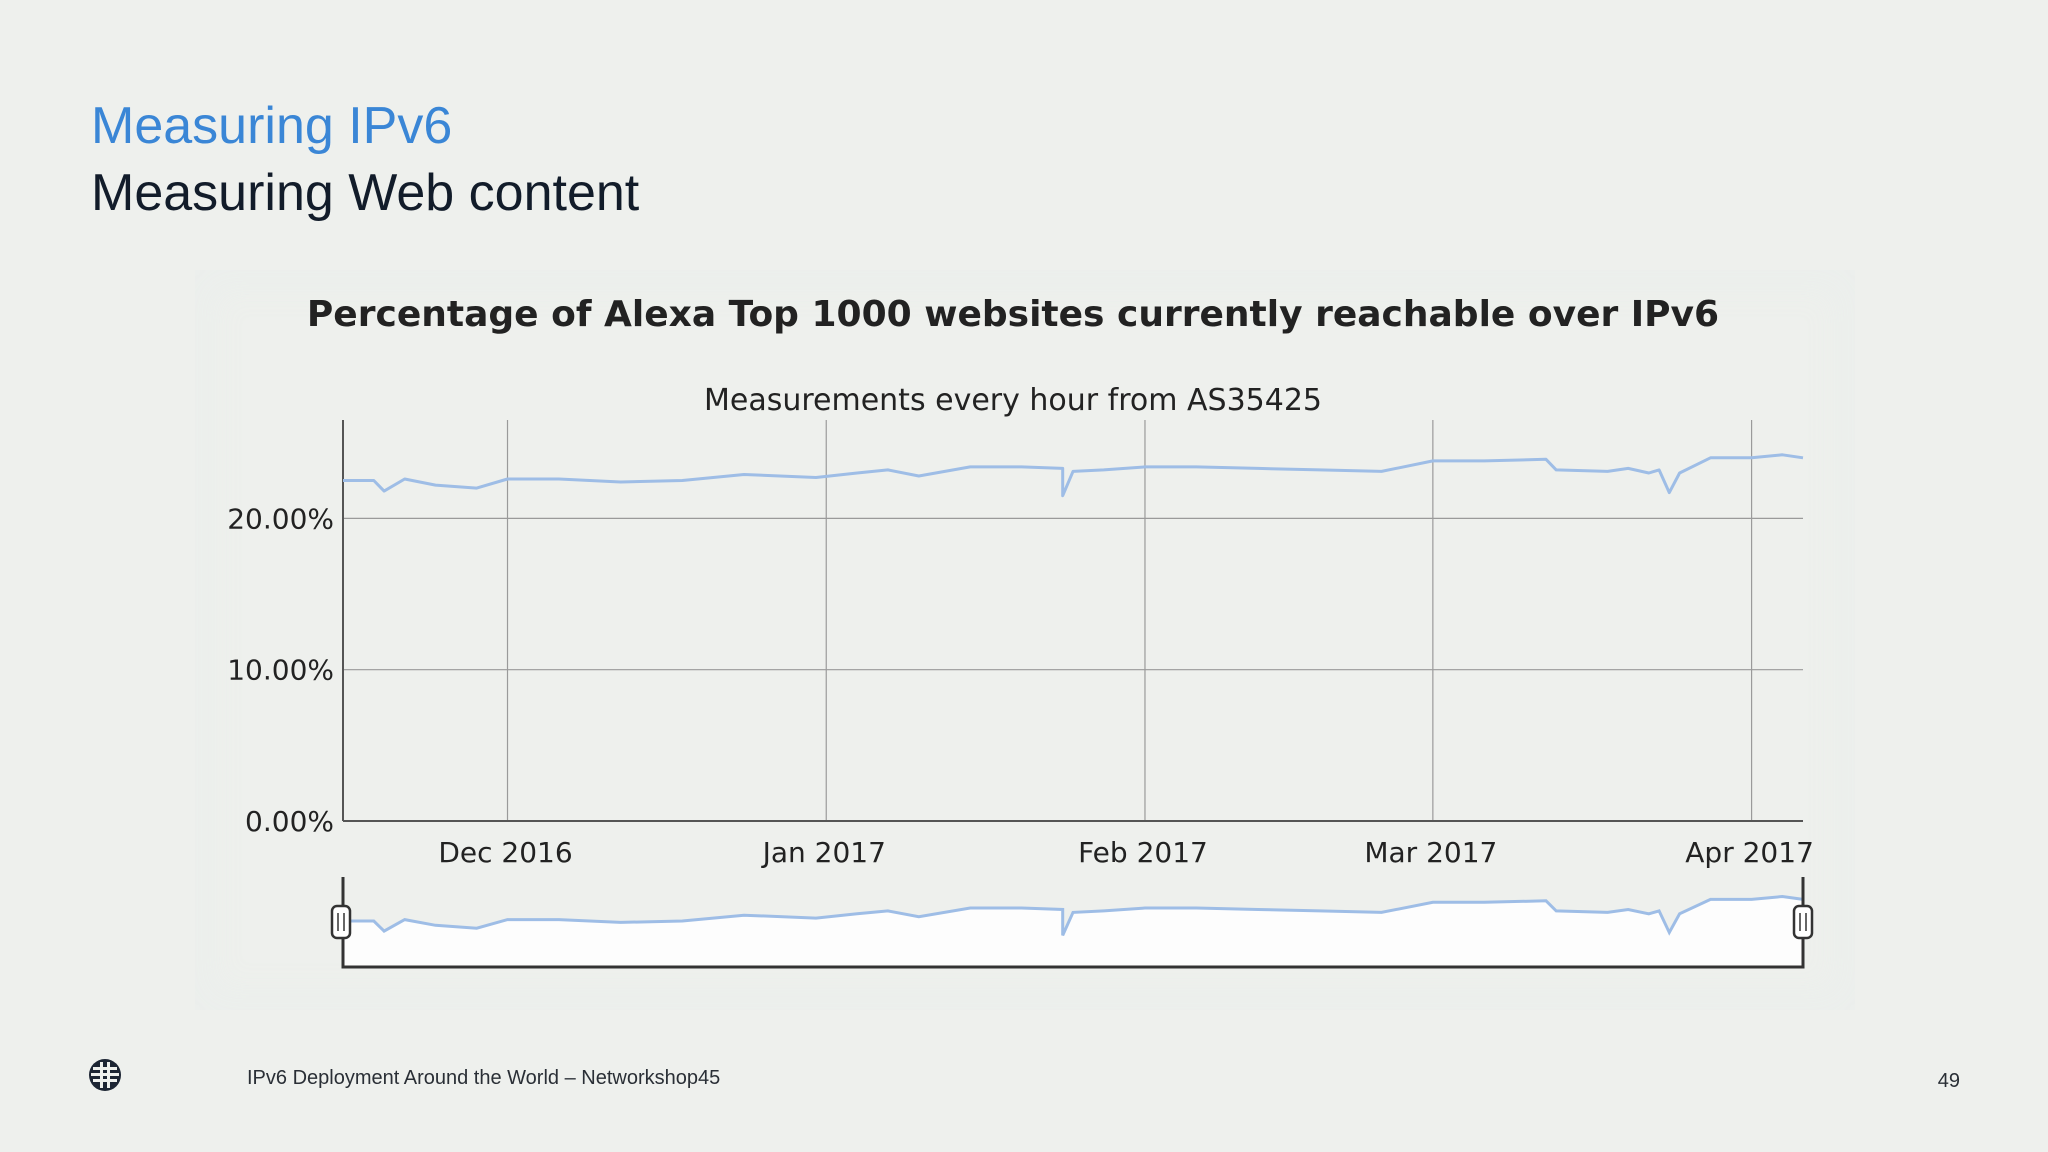  Describe the element at coordinates (1948, 1081) in the screenshot. I see `page-number: 49` at that location.